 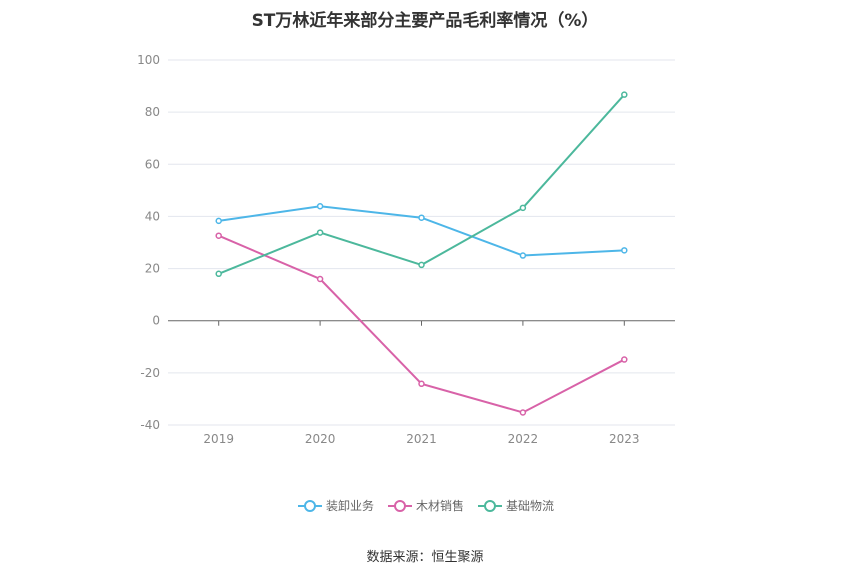 I want to click on x-tick-label: 2022, so click(x=523, y=439).